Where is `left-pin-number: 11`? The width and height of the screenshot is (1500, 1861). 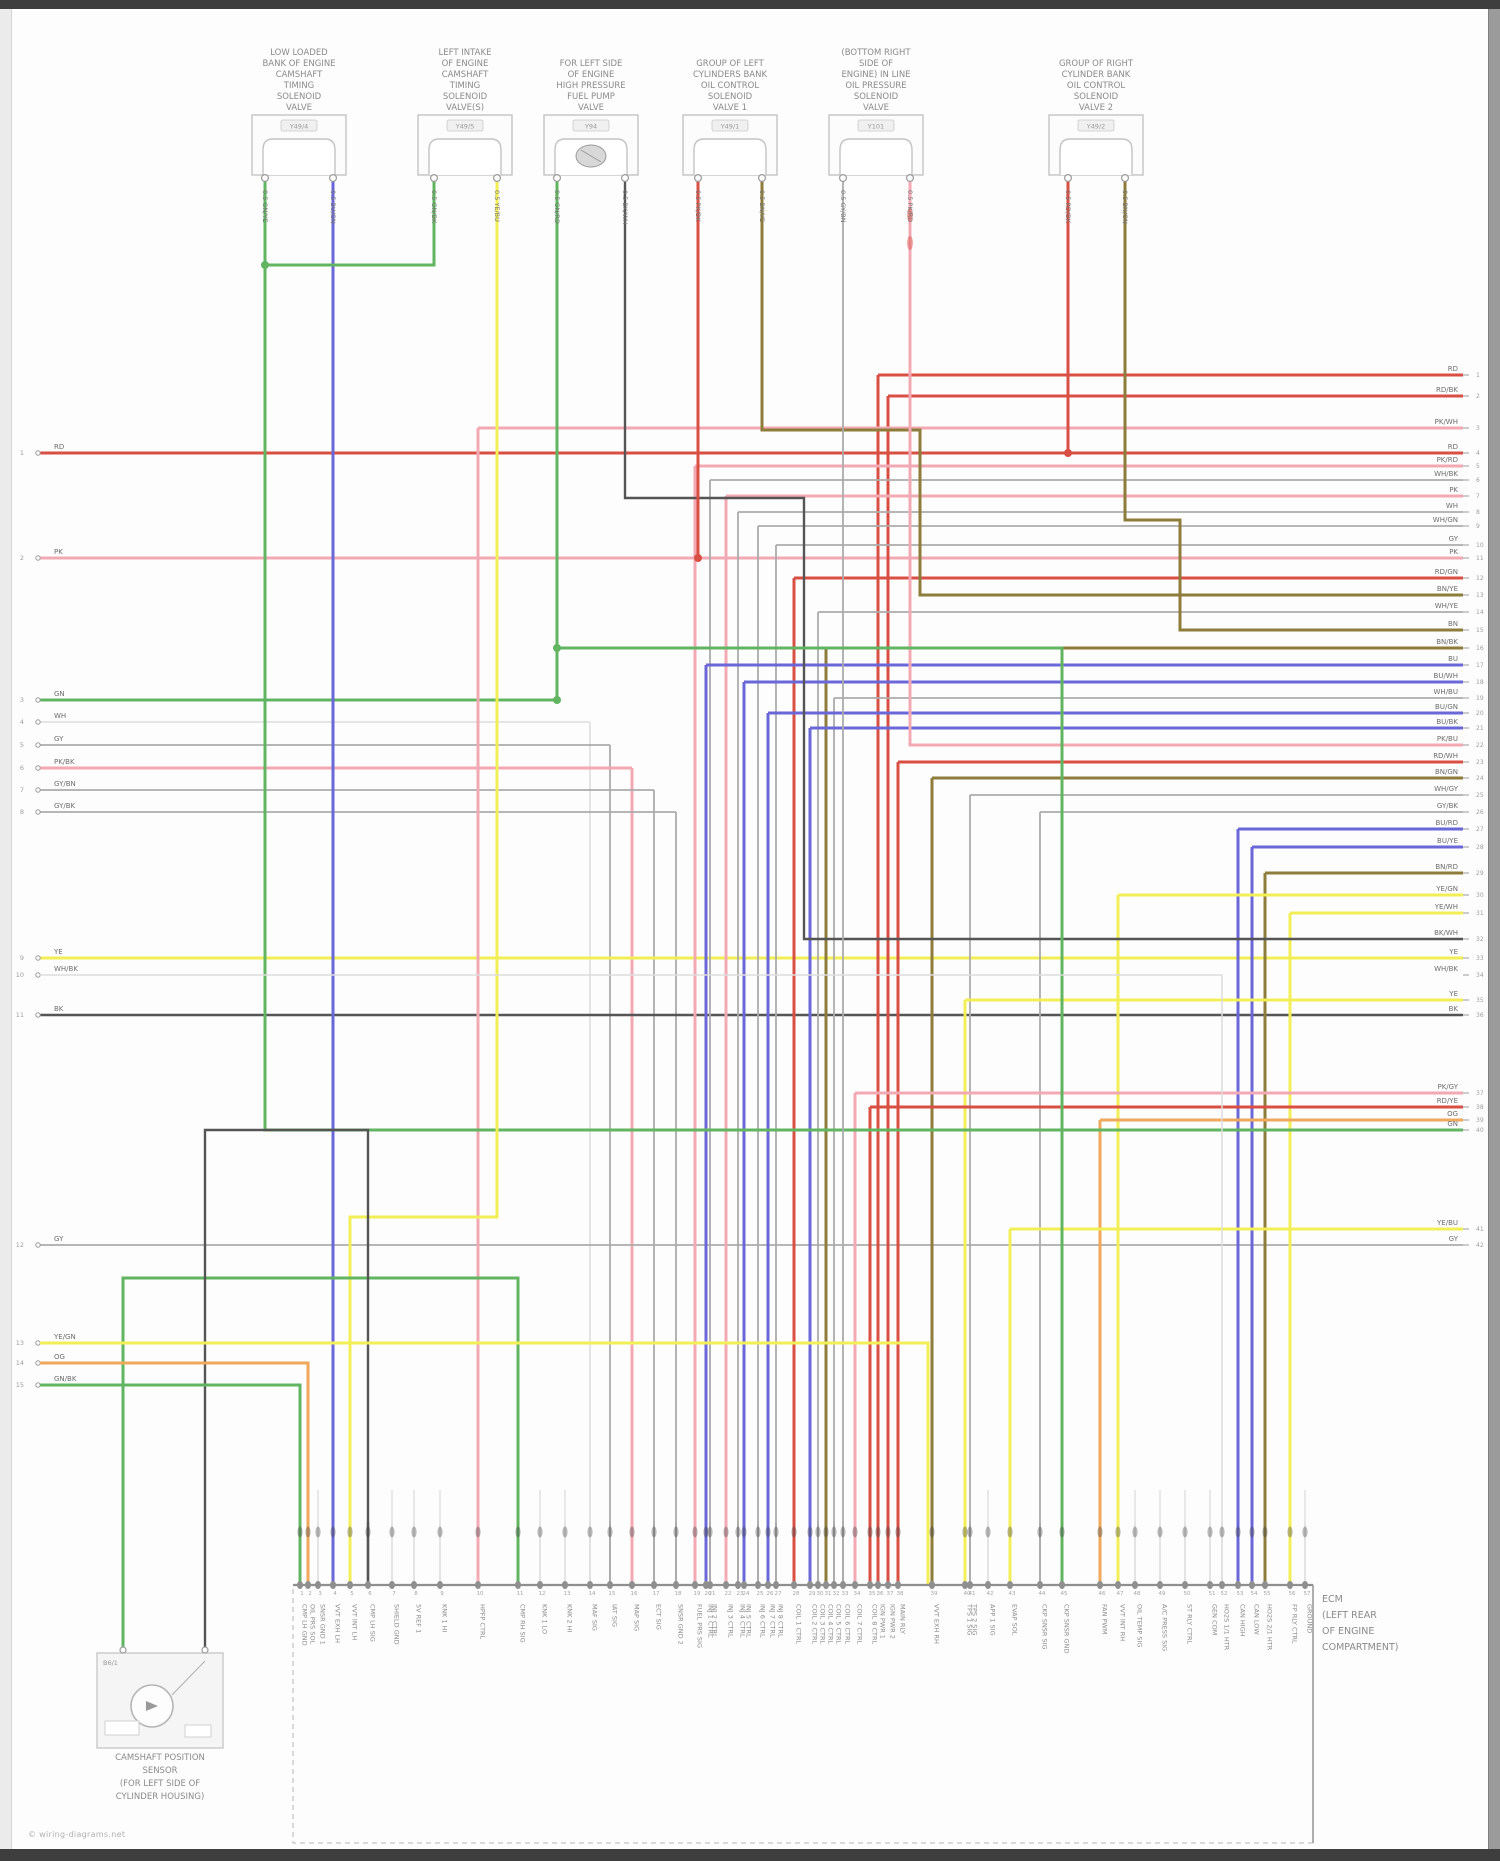
left-pin-number: 11 is located at coordinates (20, 1015).